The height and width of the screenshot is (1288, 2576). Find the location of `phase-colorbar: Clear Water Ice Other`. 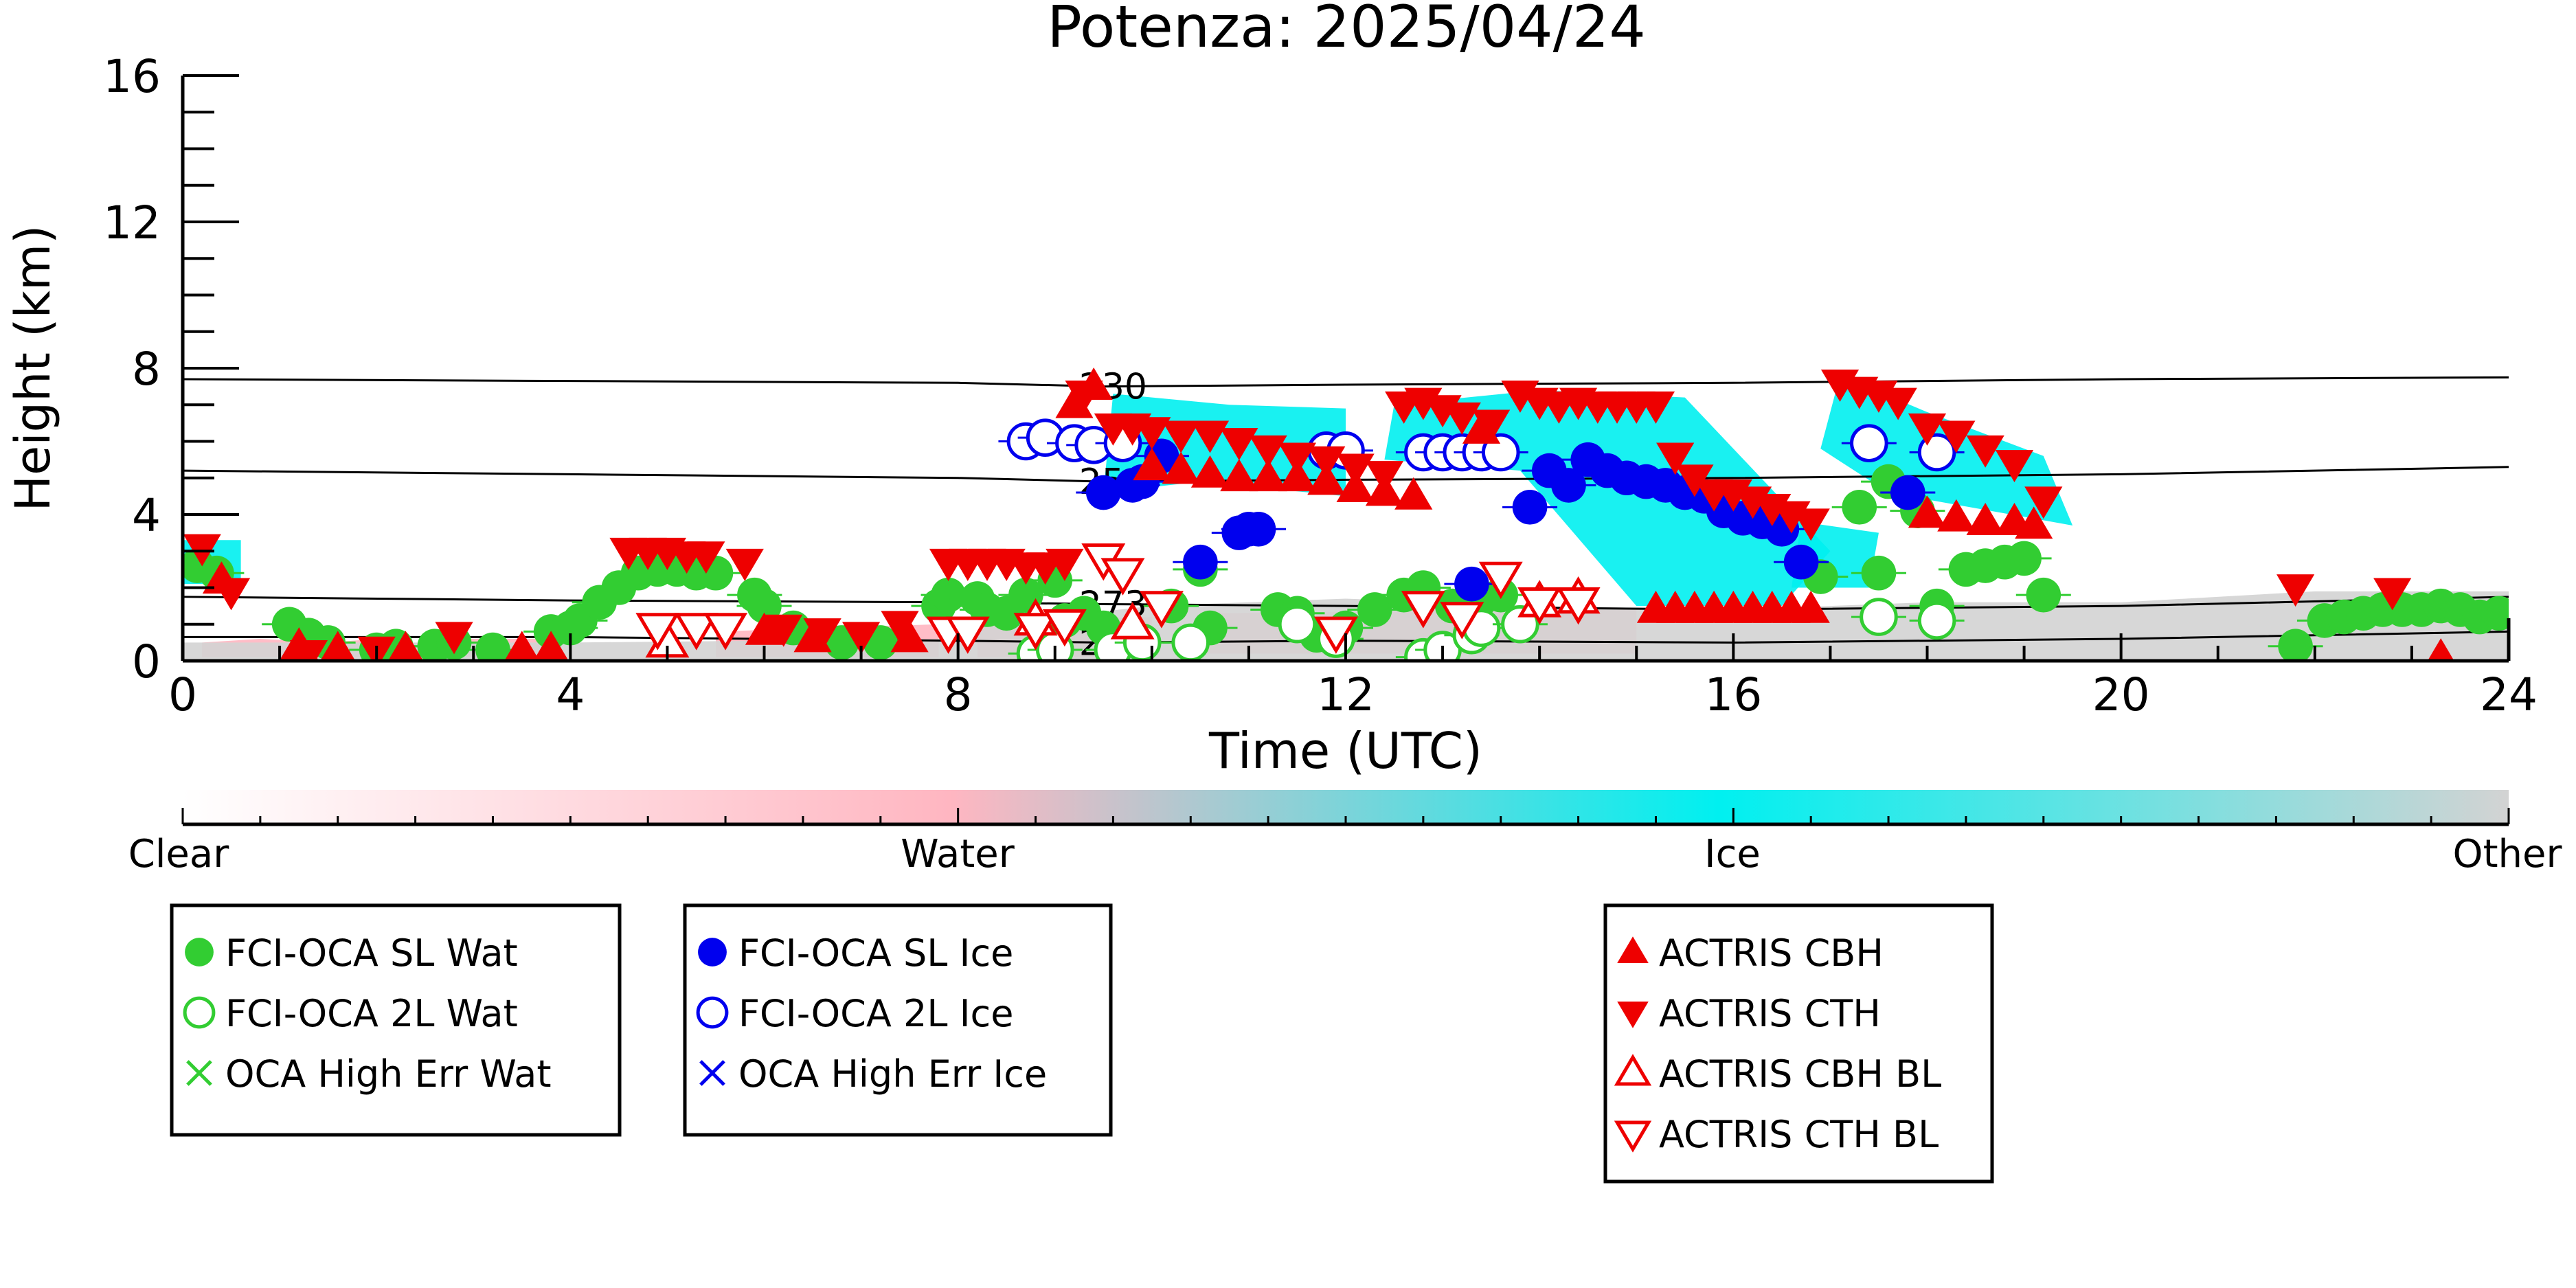

phase-colorbar: Clear Water Ice Other is located at coordinates (1345, 833).